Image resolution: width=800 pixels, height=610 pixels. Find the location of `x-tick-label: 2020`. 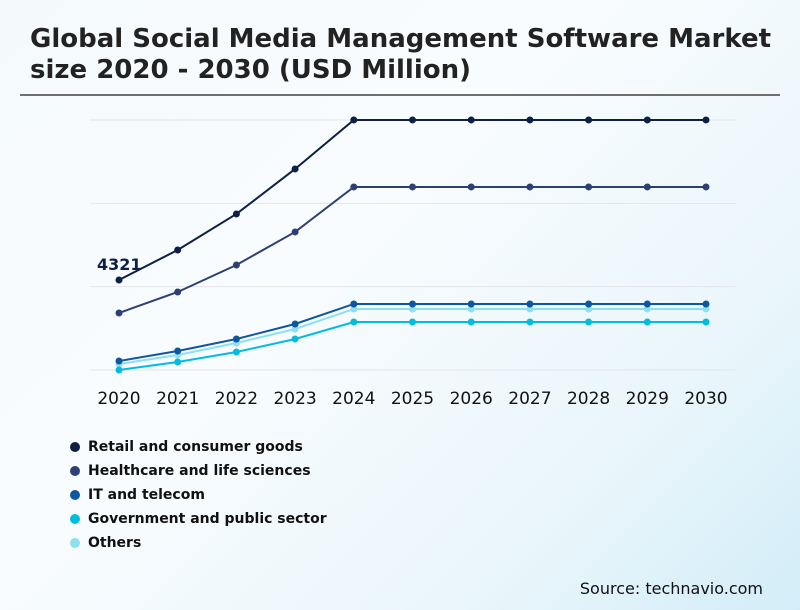

x-tick-label: 2020 is located at coordinates (118, 399).